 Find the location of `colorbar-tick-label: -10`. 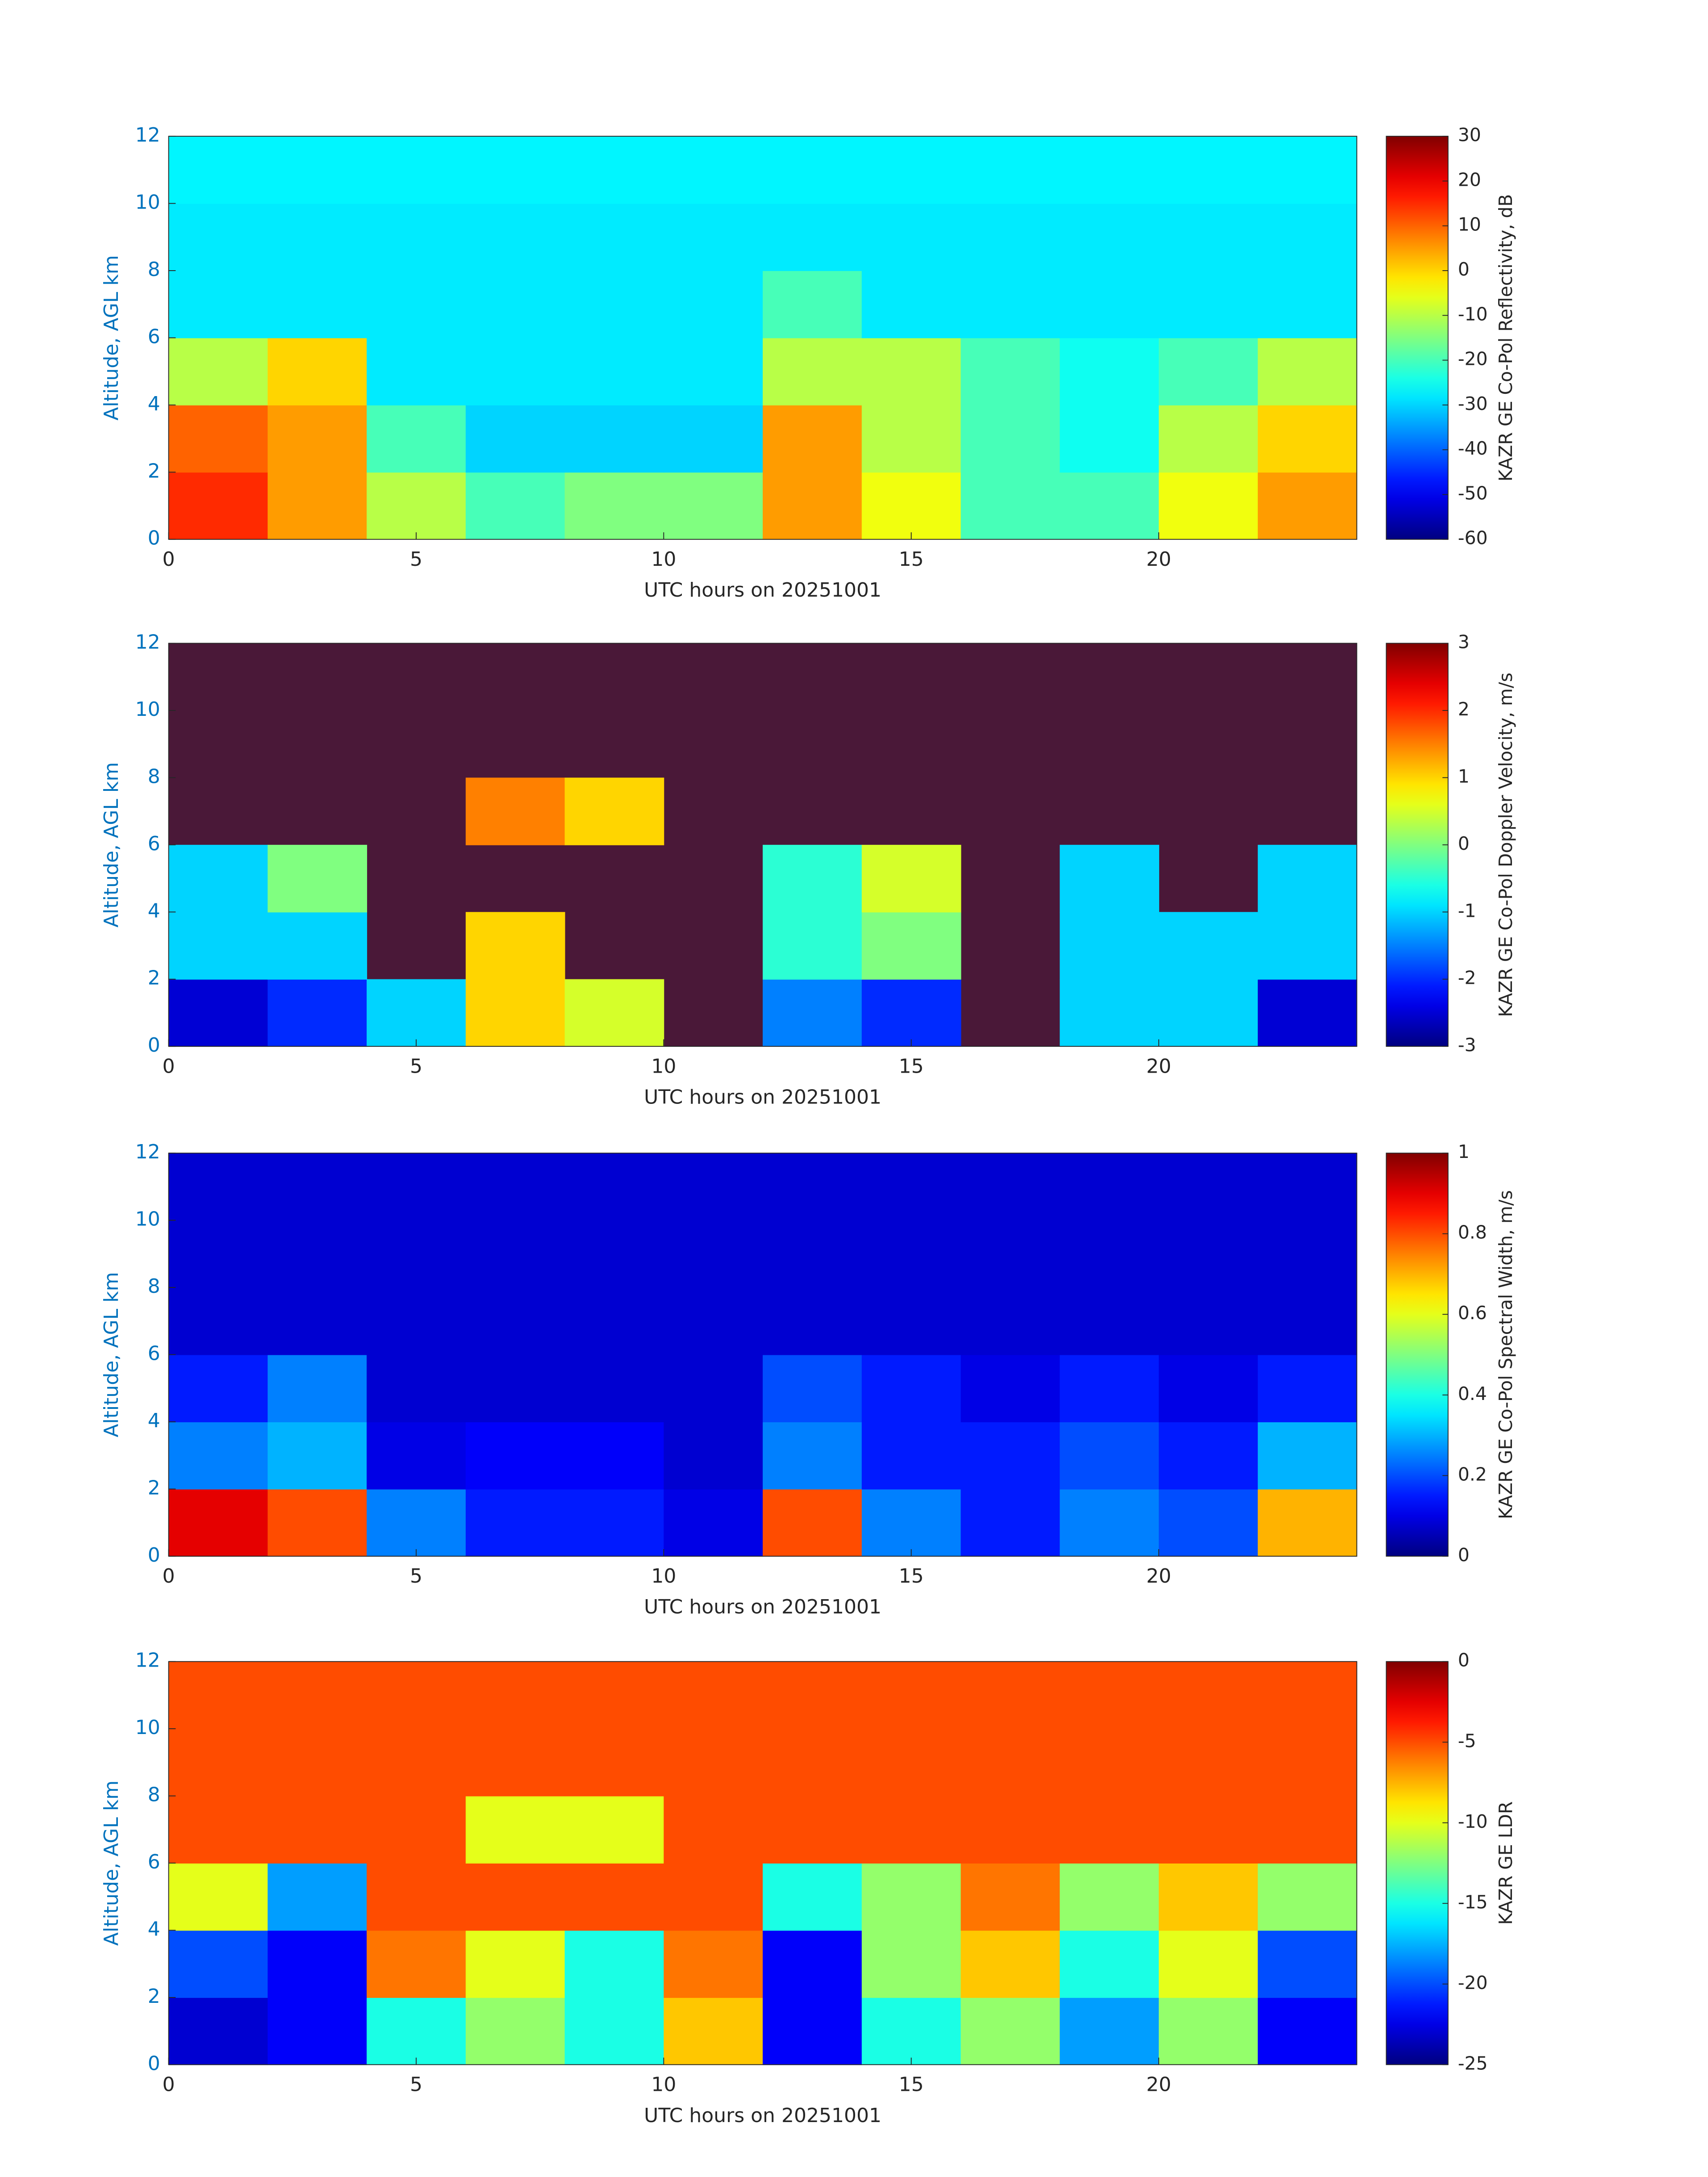

colorbar-tick-label: -10 is located at coordinates (1473, 314).